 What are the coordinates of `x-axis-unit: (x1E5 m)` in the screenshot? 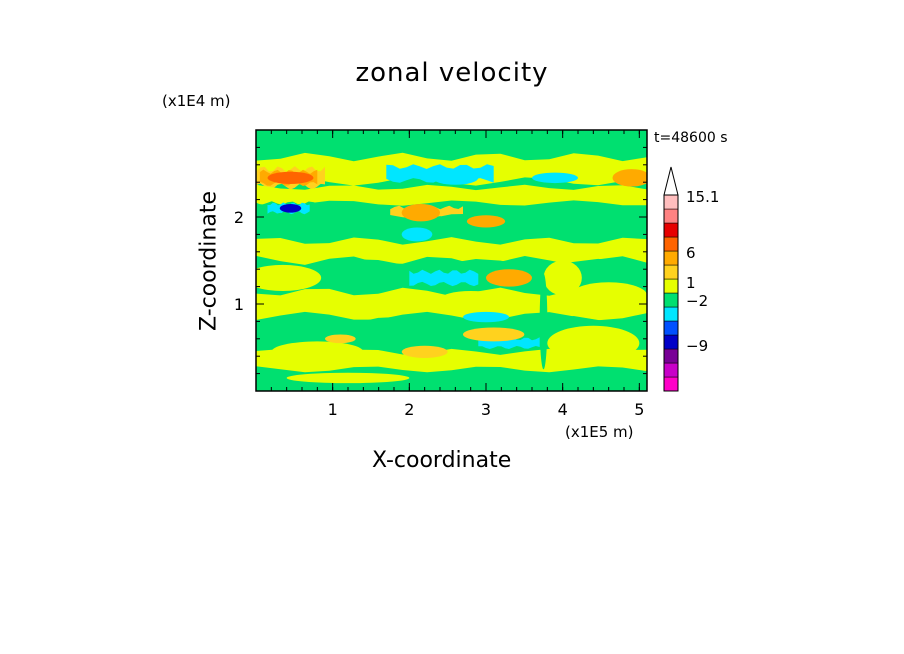 It's located at (599, 432).